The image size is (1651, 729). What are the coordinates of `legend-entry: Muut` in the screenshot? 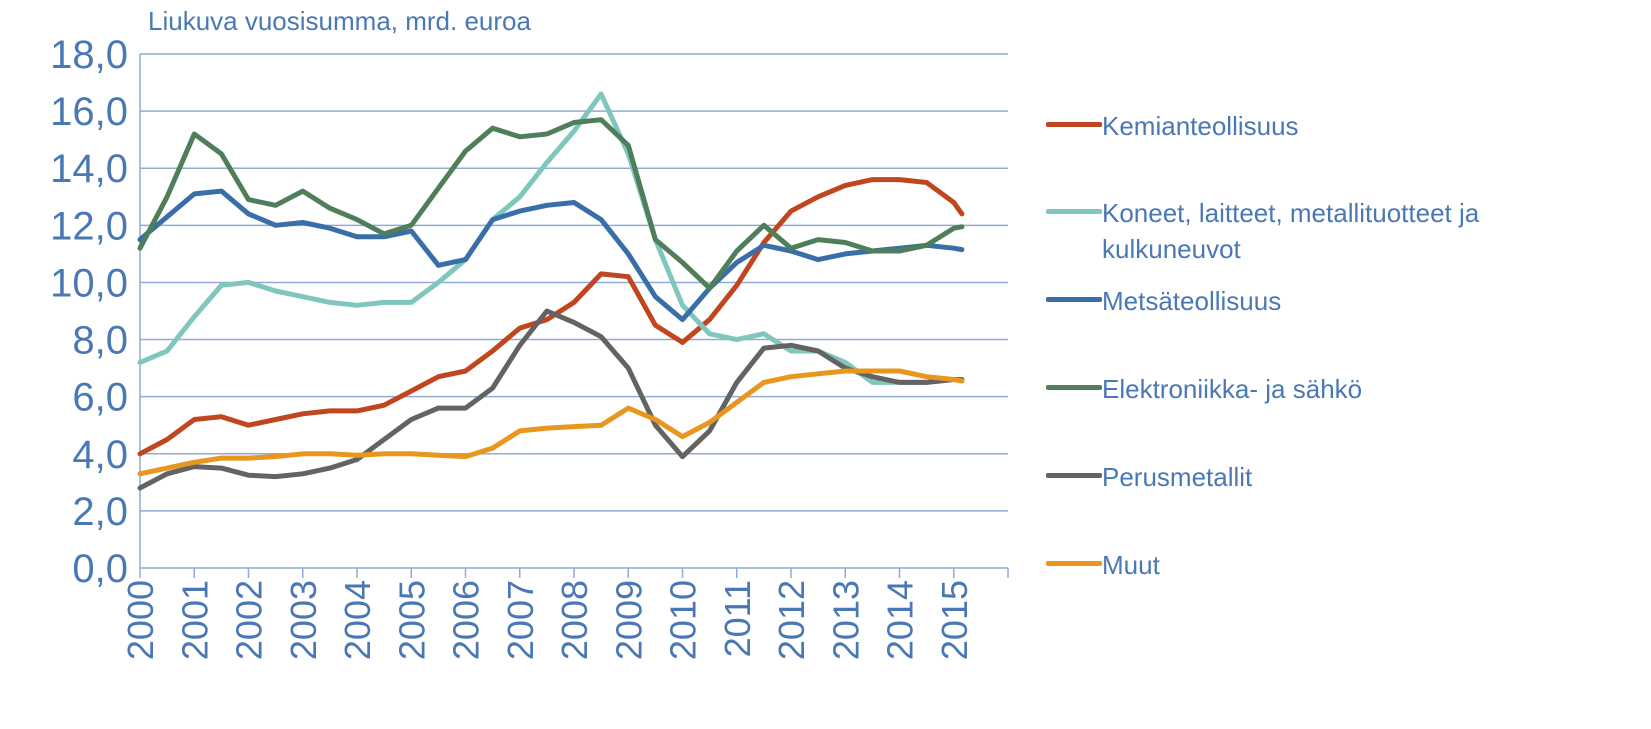 It's located at (1309, 565).